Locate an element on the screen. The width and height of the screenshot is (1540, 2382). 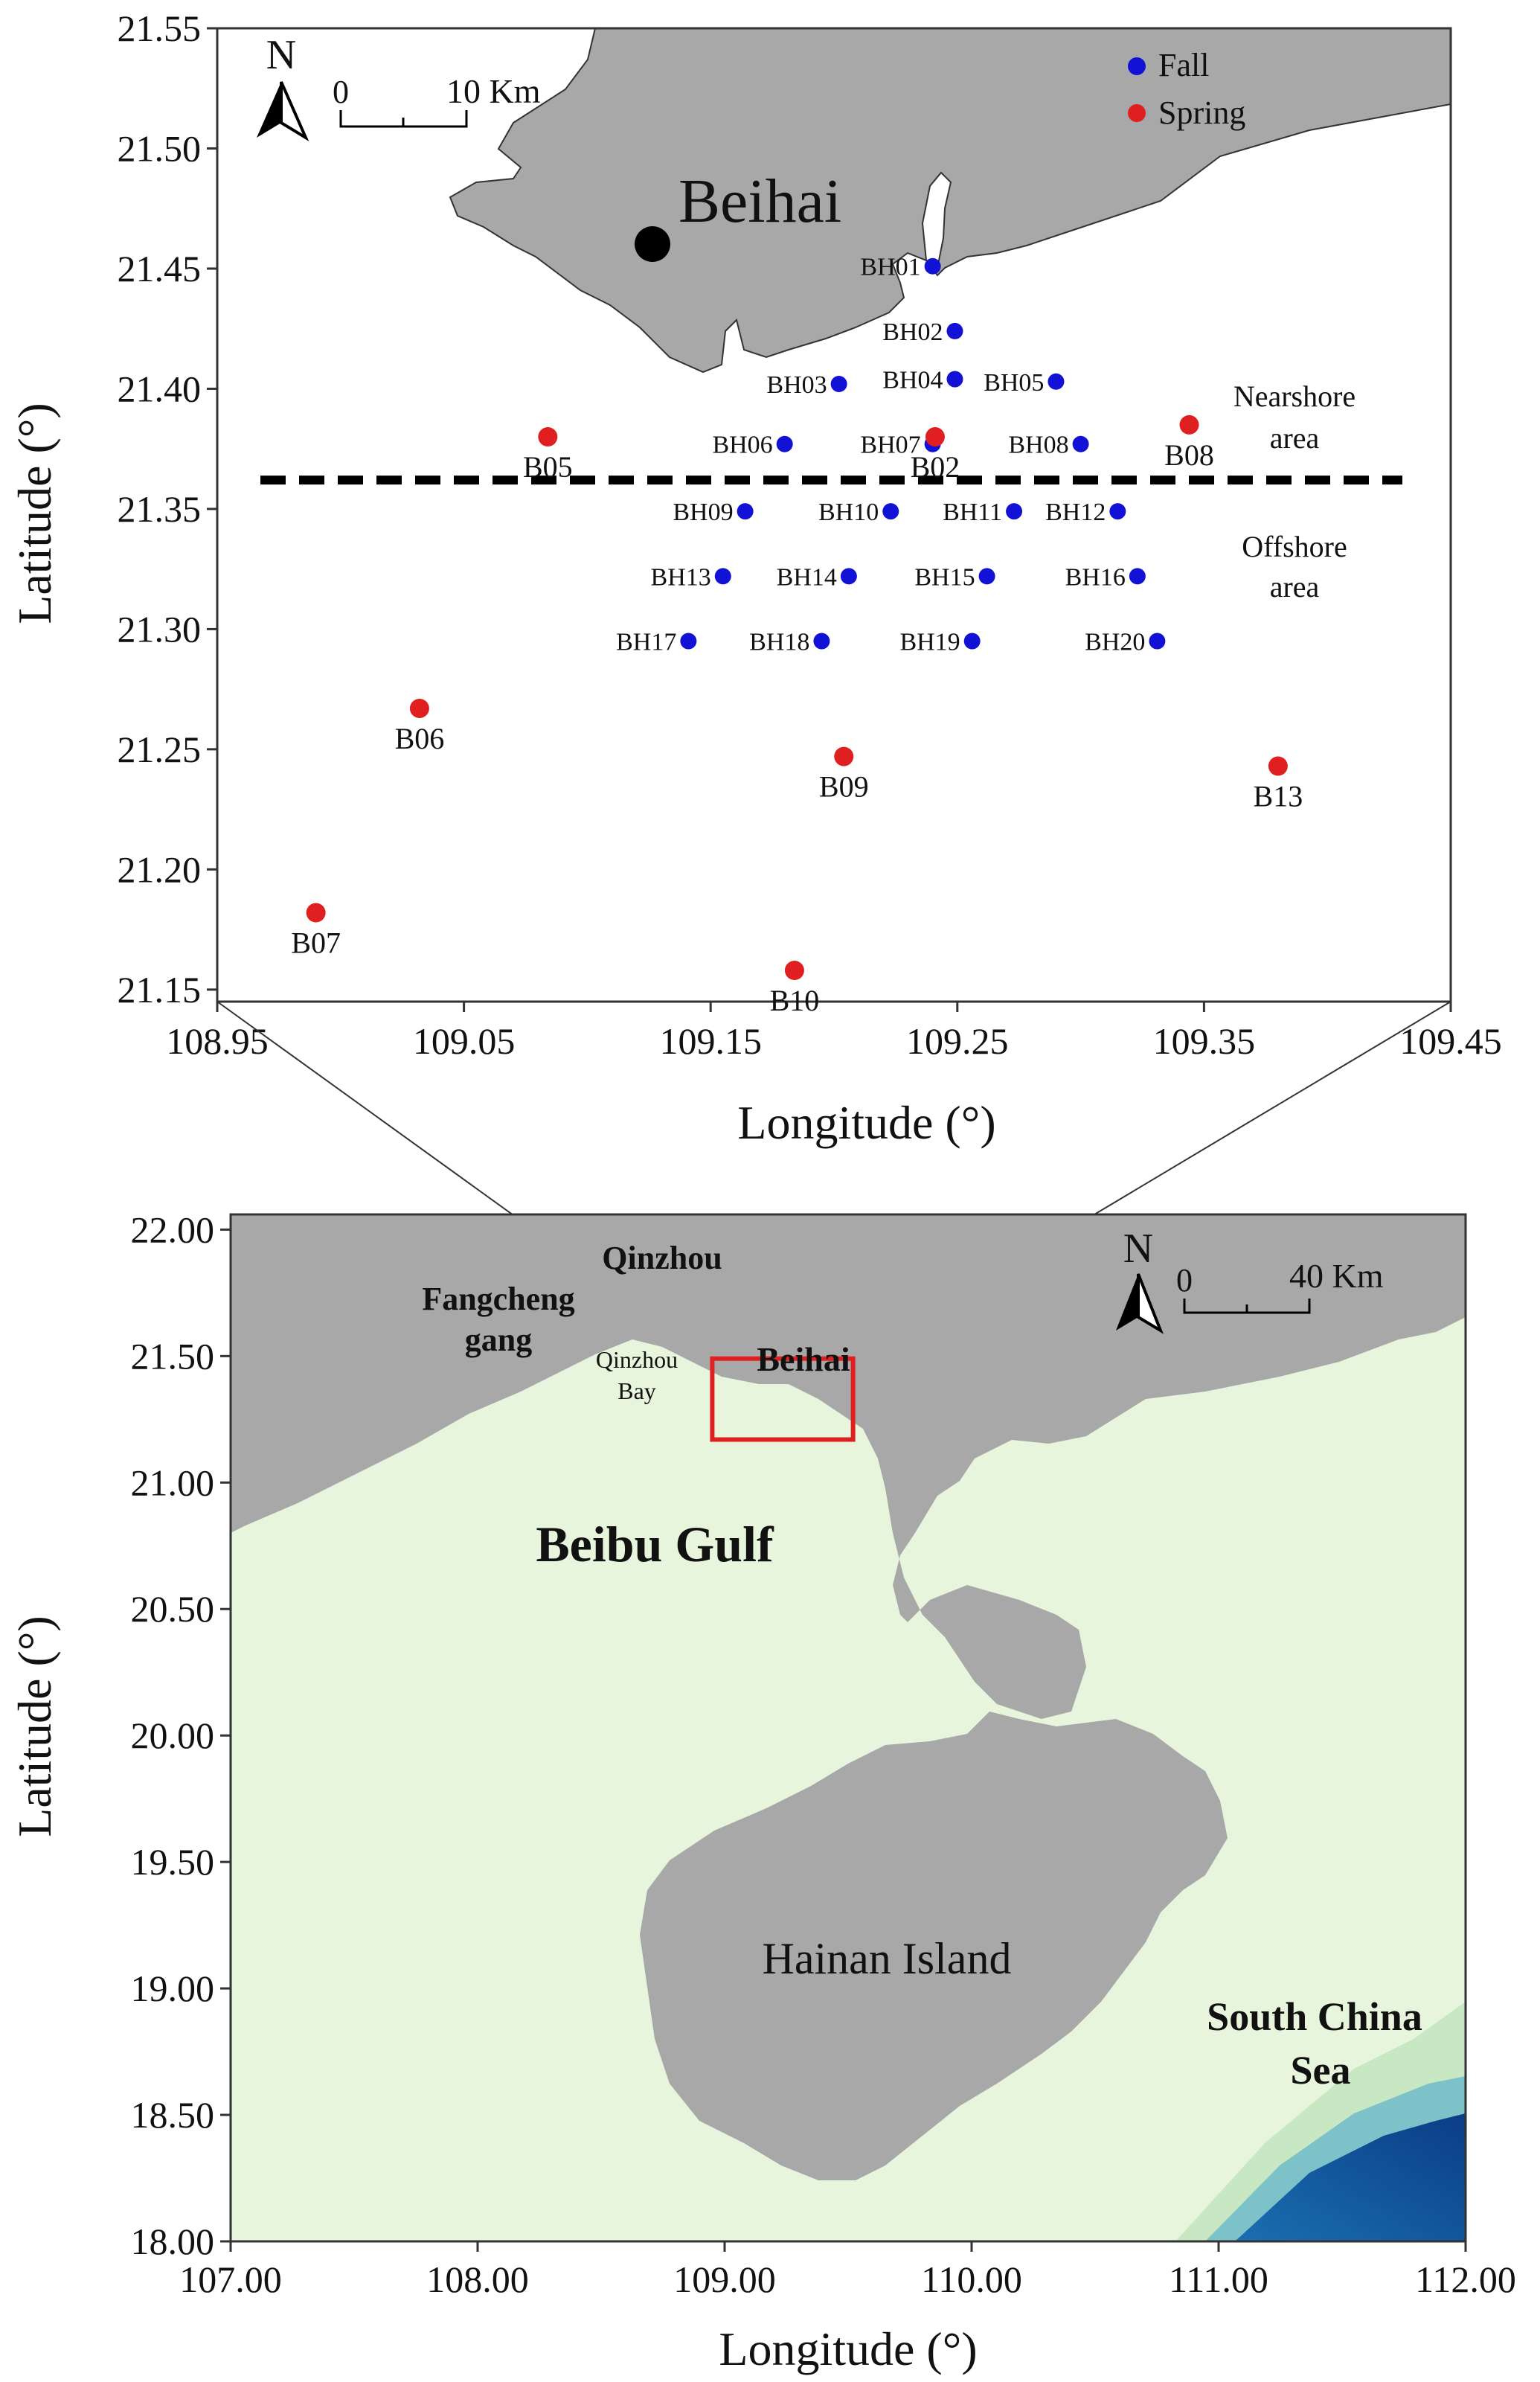
top-x-tick-label: 109.25 is located at coordinates (957, 1041).